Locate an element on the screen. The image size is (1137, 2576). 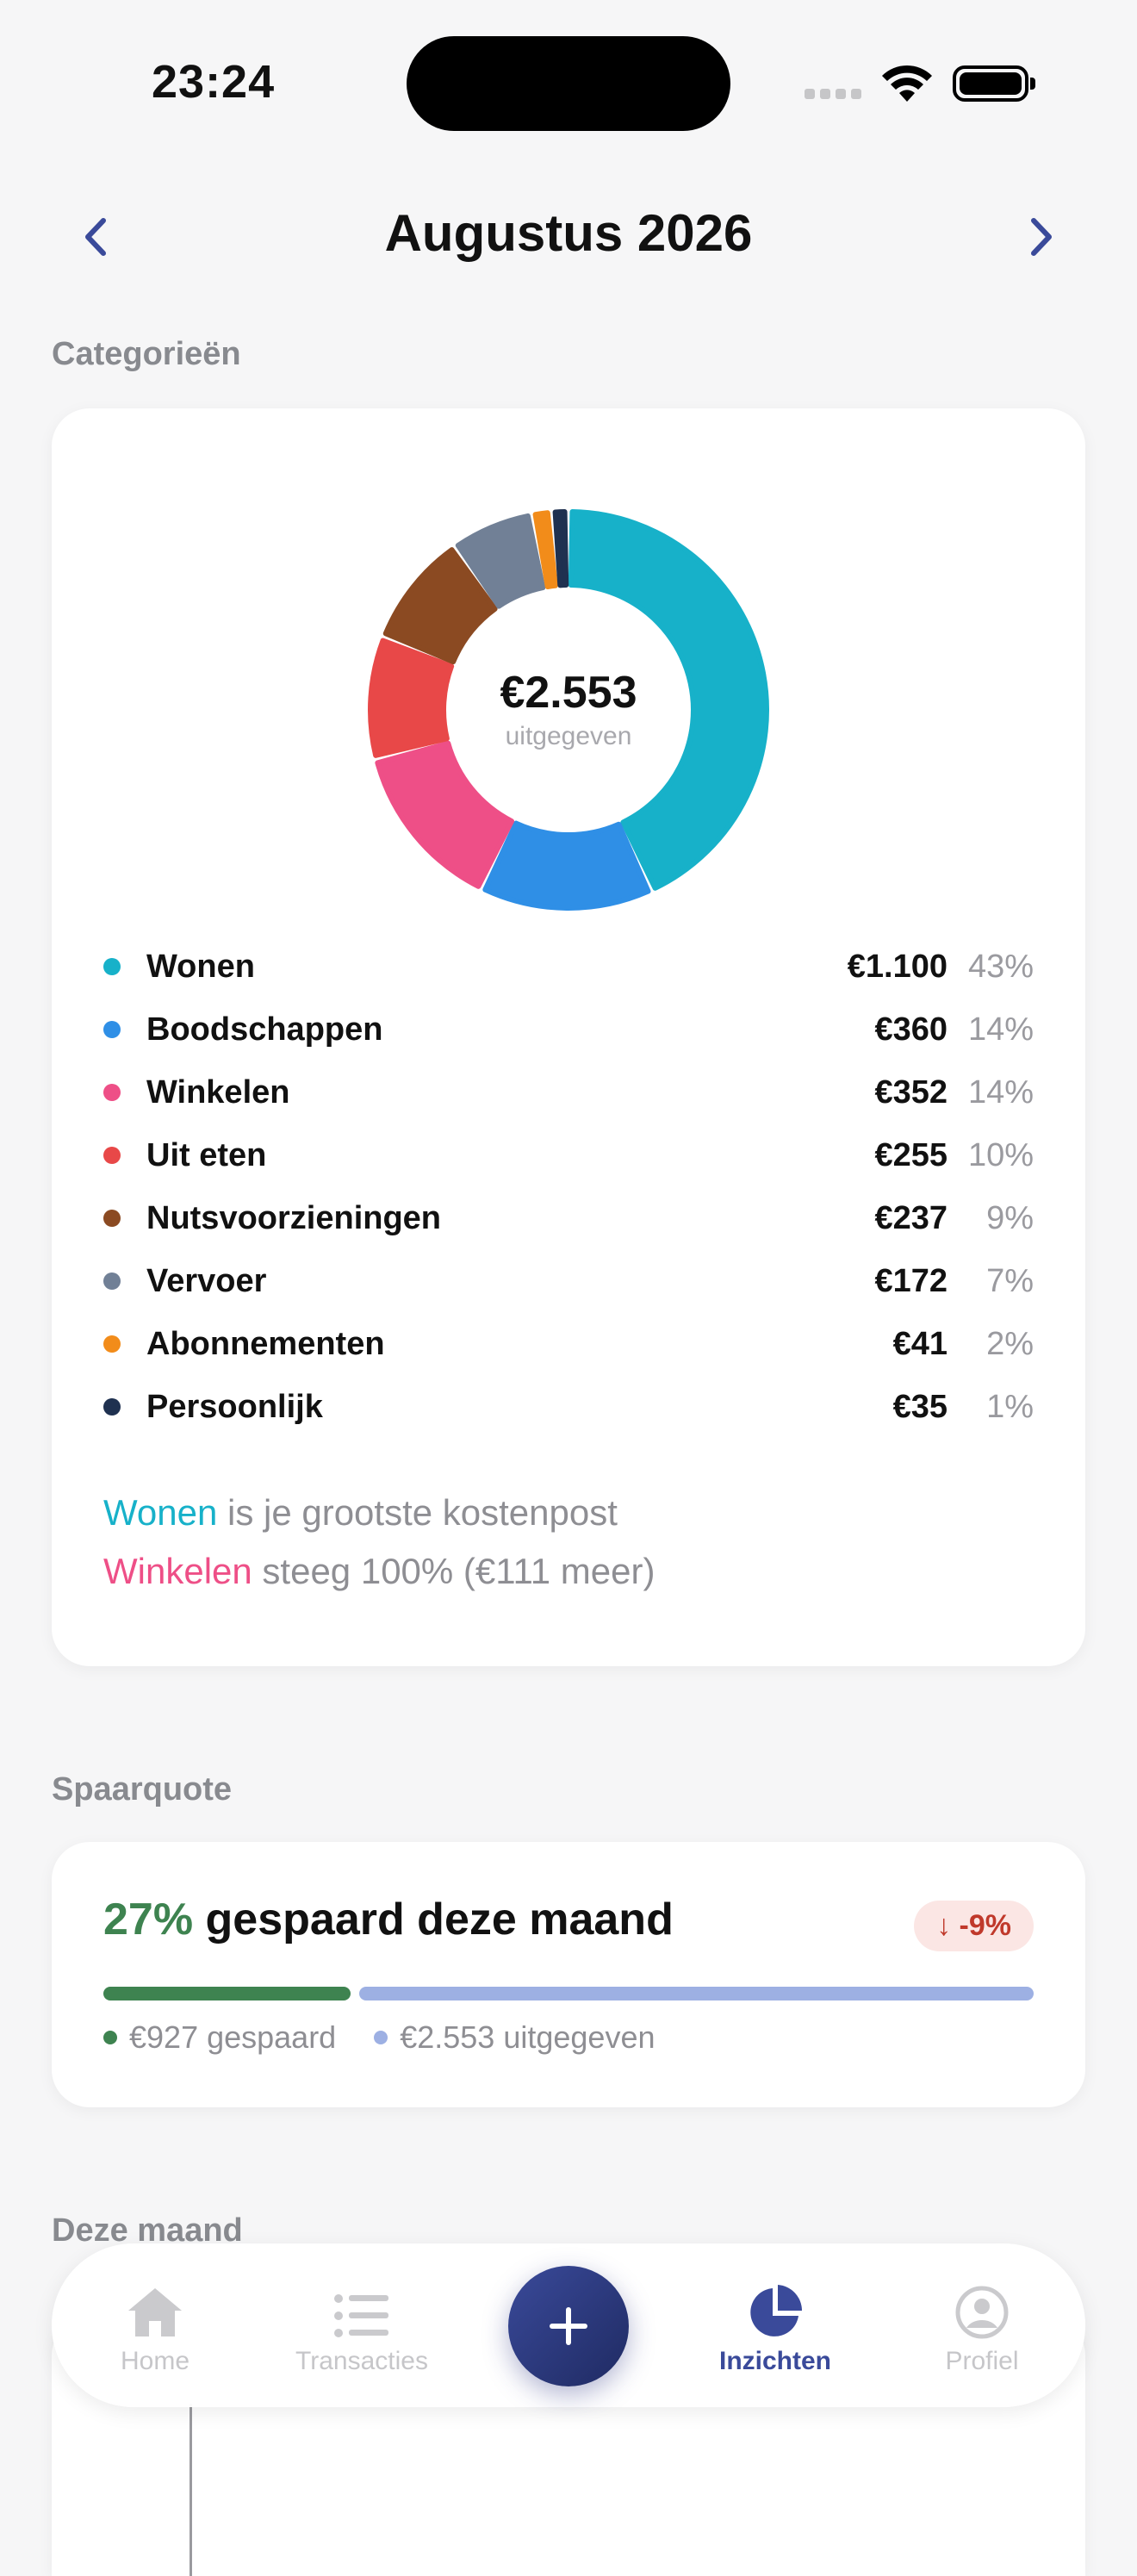
category-name: Uit eten is located at coordinates (206, 1154).